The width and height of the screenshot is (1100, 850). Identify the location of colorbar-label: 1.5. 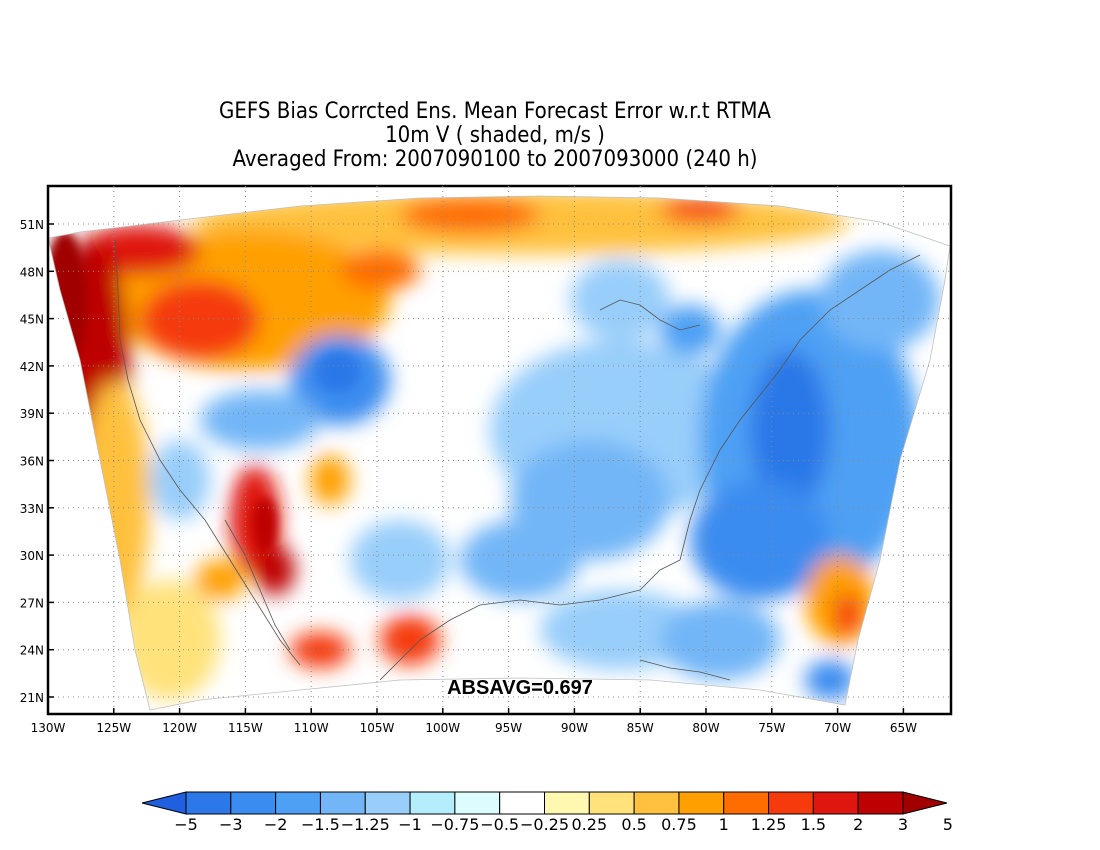
(813, 824).